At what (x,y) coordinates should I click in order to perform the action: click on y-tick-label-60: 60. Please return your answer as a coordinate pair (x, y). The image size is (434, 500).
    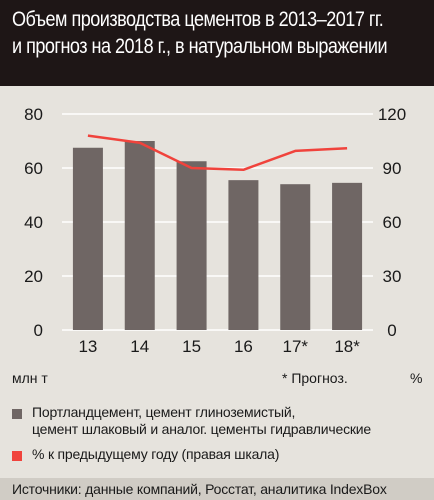
    Looking at the image, I should click on (33, 168).